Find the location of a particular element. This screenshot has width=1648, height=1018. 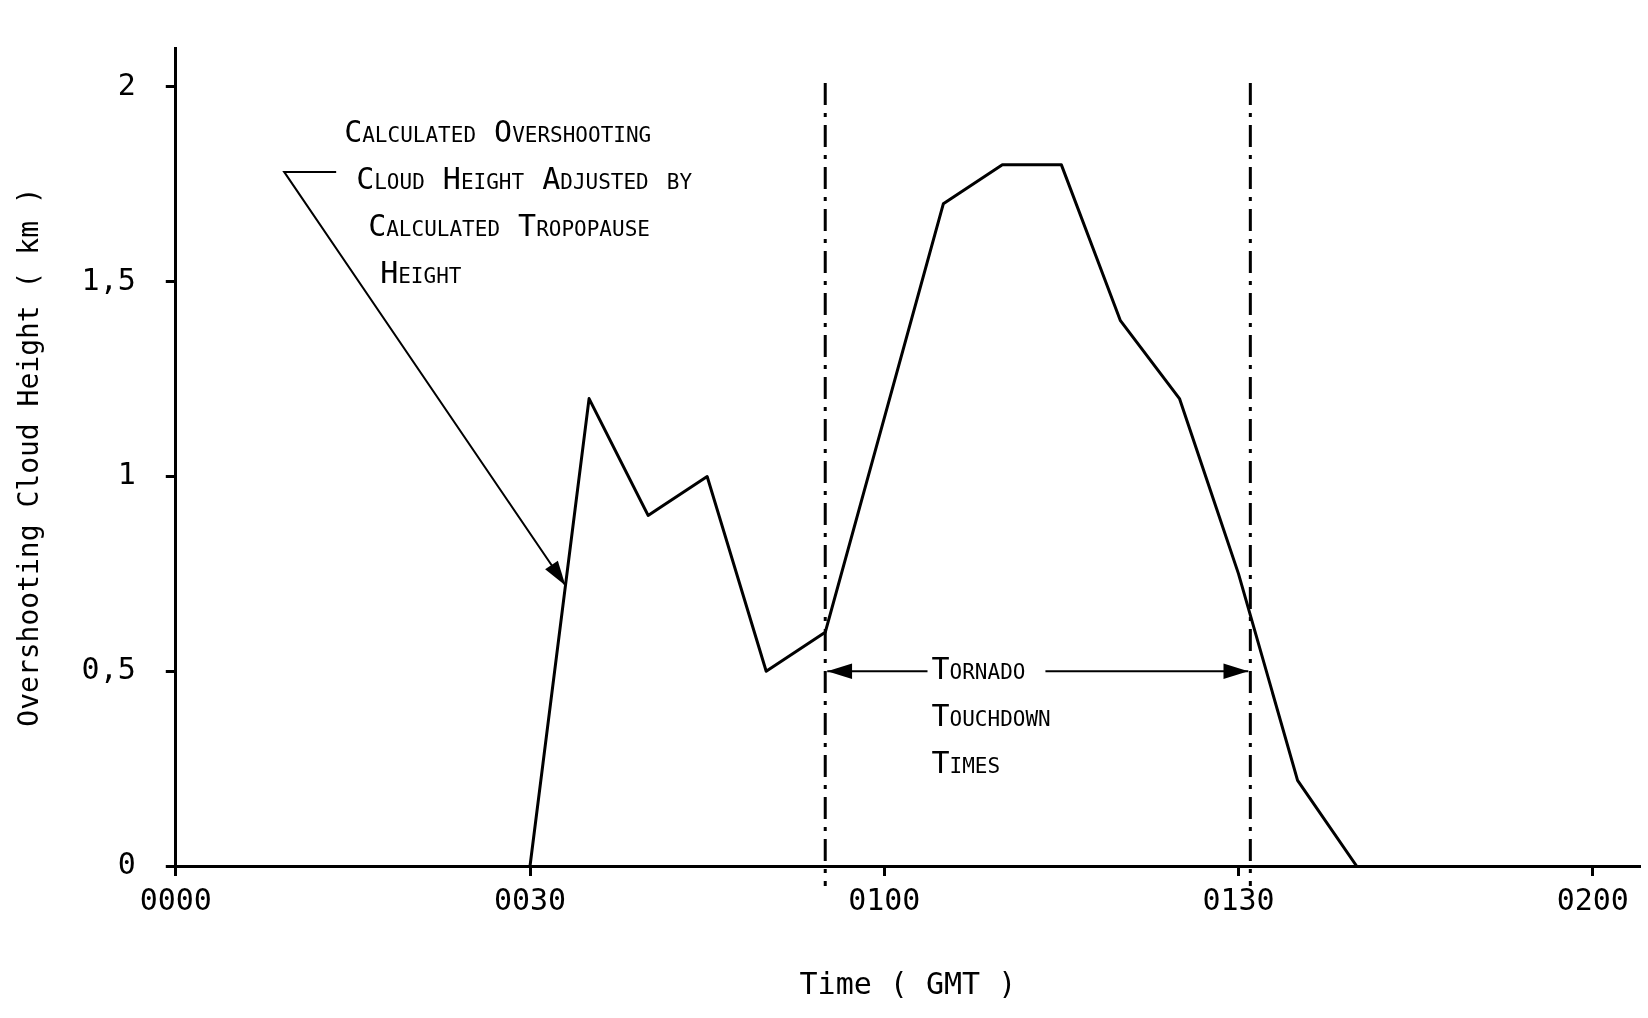

x-axis-title: Time ( GMT ) is located at coordinates (908, 983).